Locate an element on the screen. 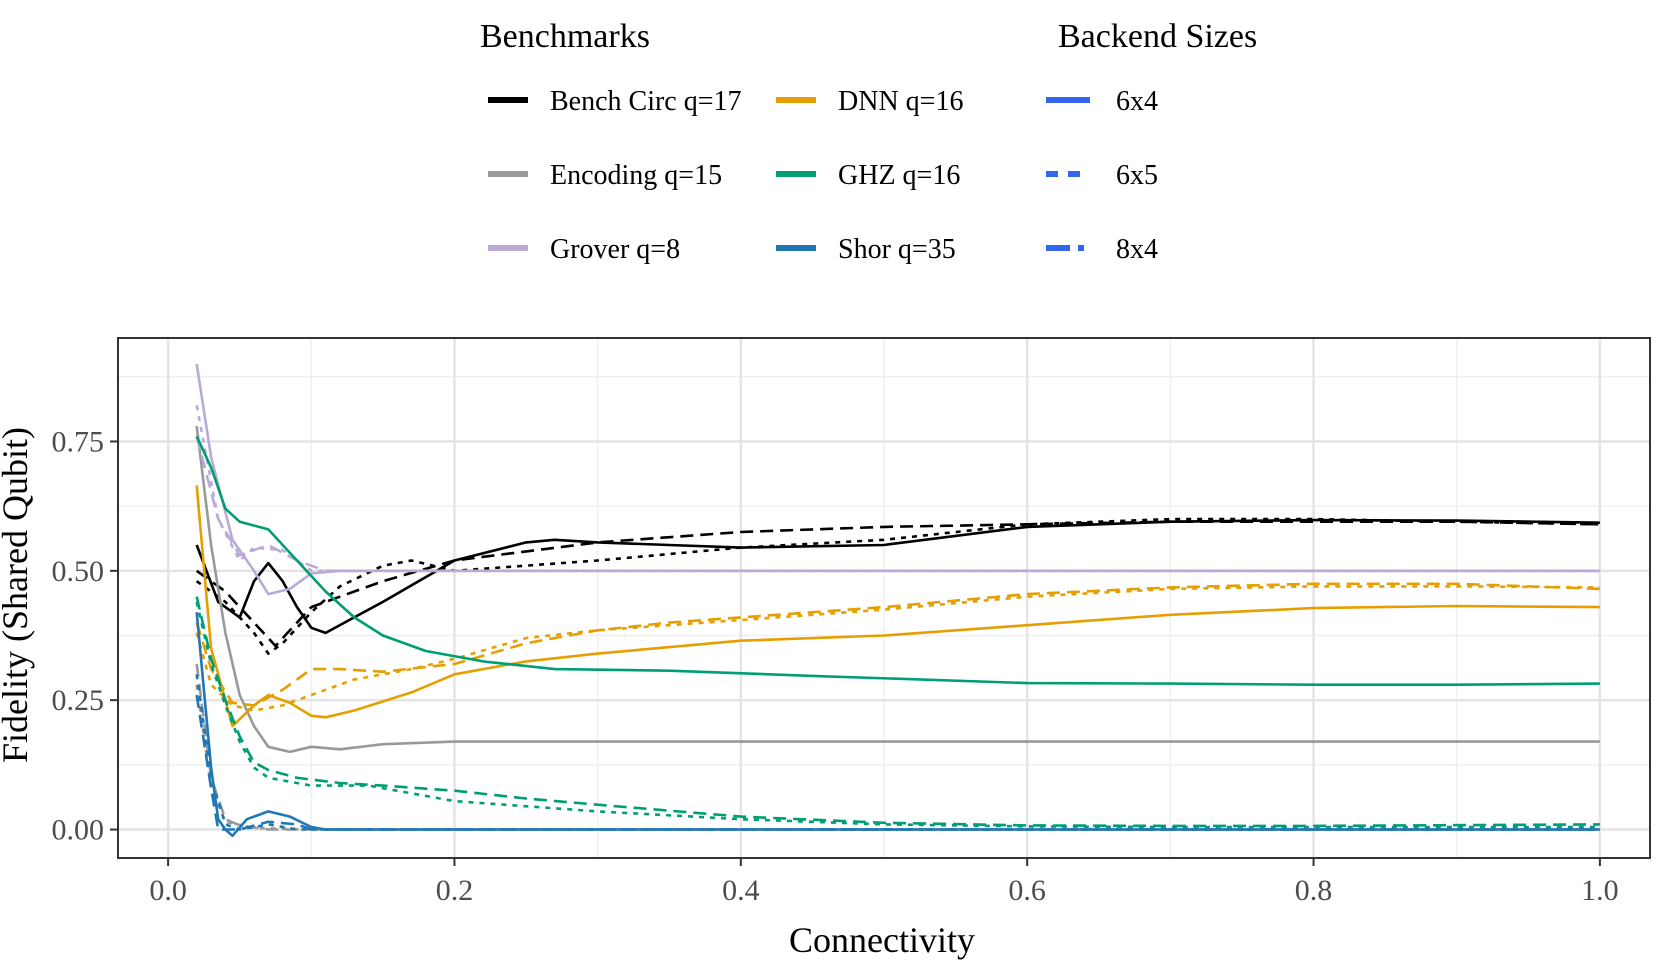  x-tick-label: 0.6 is located at coordinates (1027, 890).